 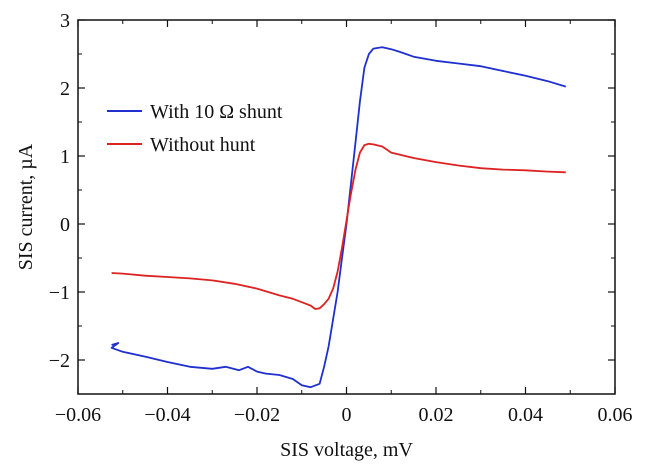 What do you see at coordinates (65, 89) in the screenshot?
I see `y-tick-label: 2` at bounding box center [65, 89].